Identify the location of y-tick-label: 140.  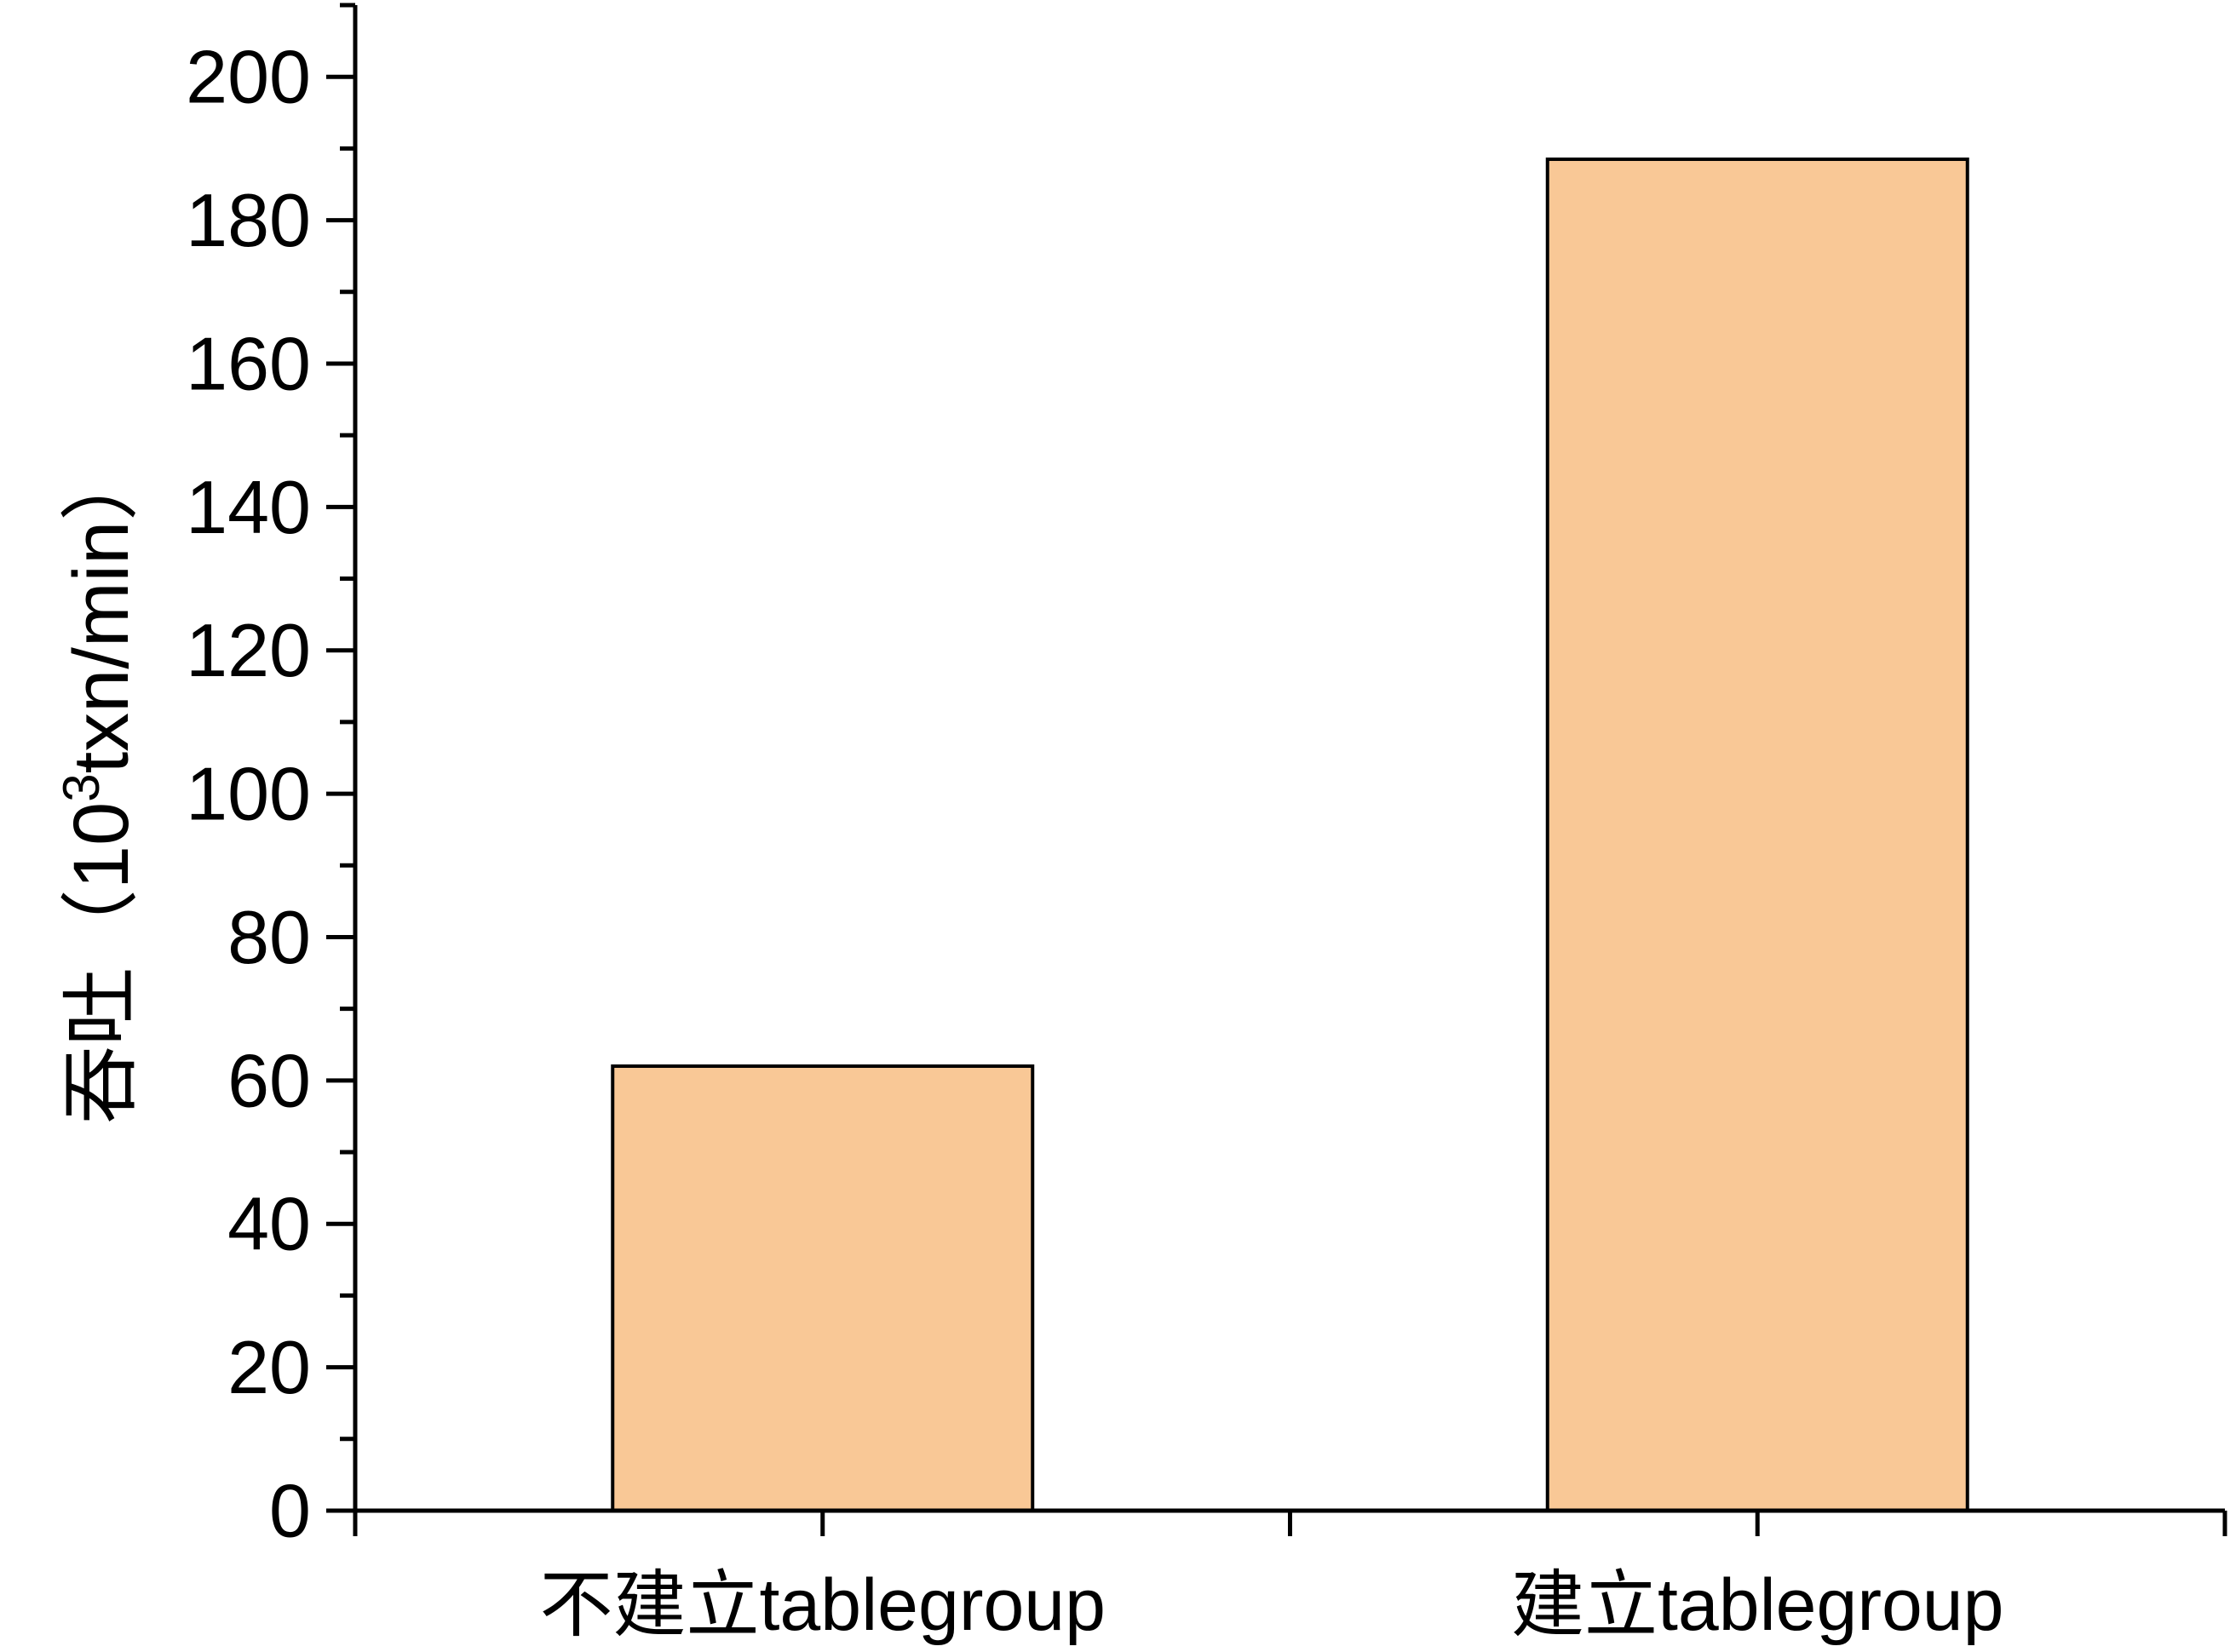
(248, 507).